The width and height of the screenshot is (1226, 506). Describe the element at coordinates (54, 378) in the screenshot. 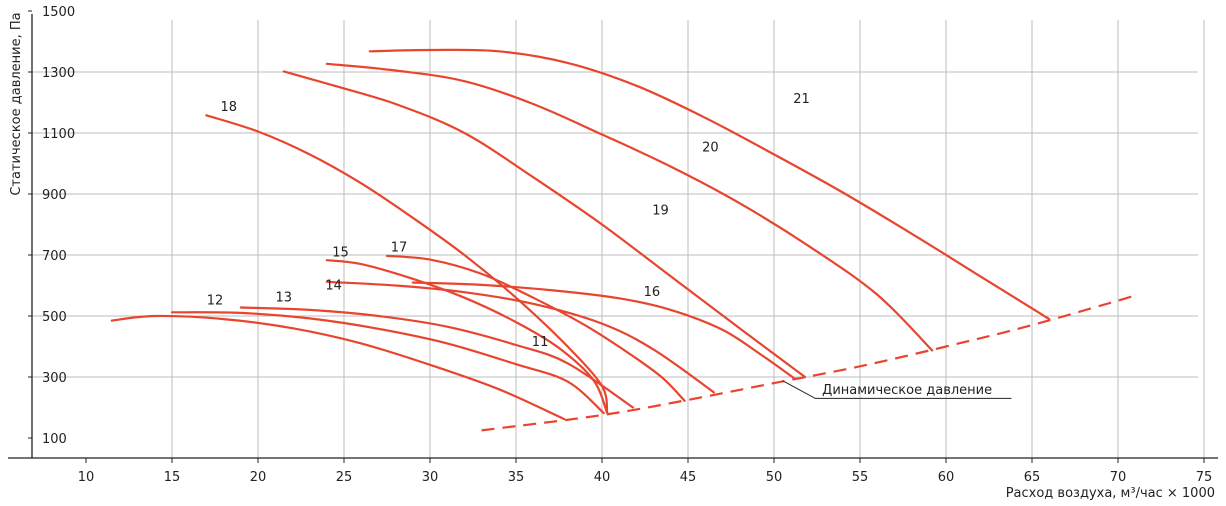

I see `y-tick-label: 300` at that location.